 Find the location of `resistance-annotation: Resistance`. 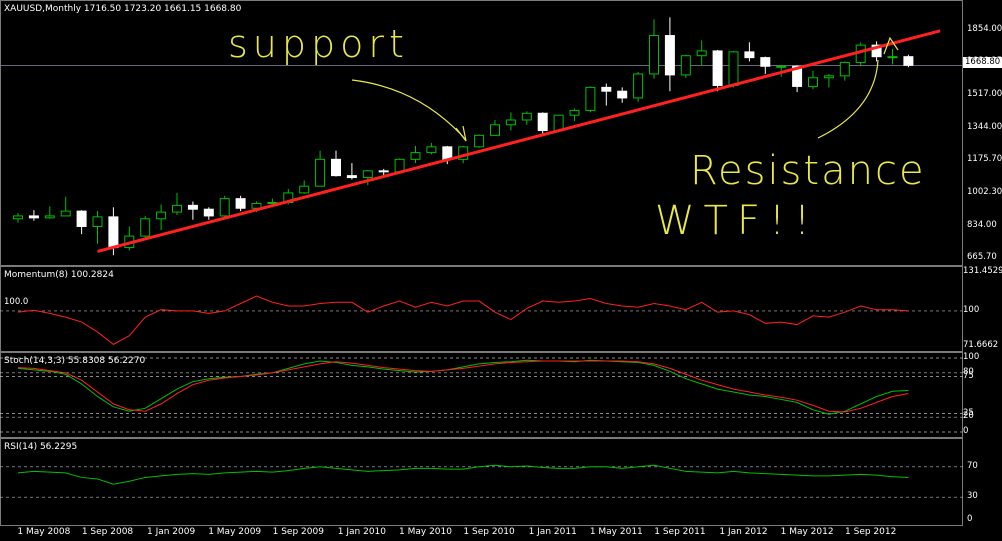

resistance-annotation: Resistance is located at coordinates (808, 171).